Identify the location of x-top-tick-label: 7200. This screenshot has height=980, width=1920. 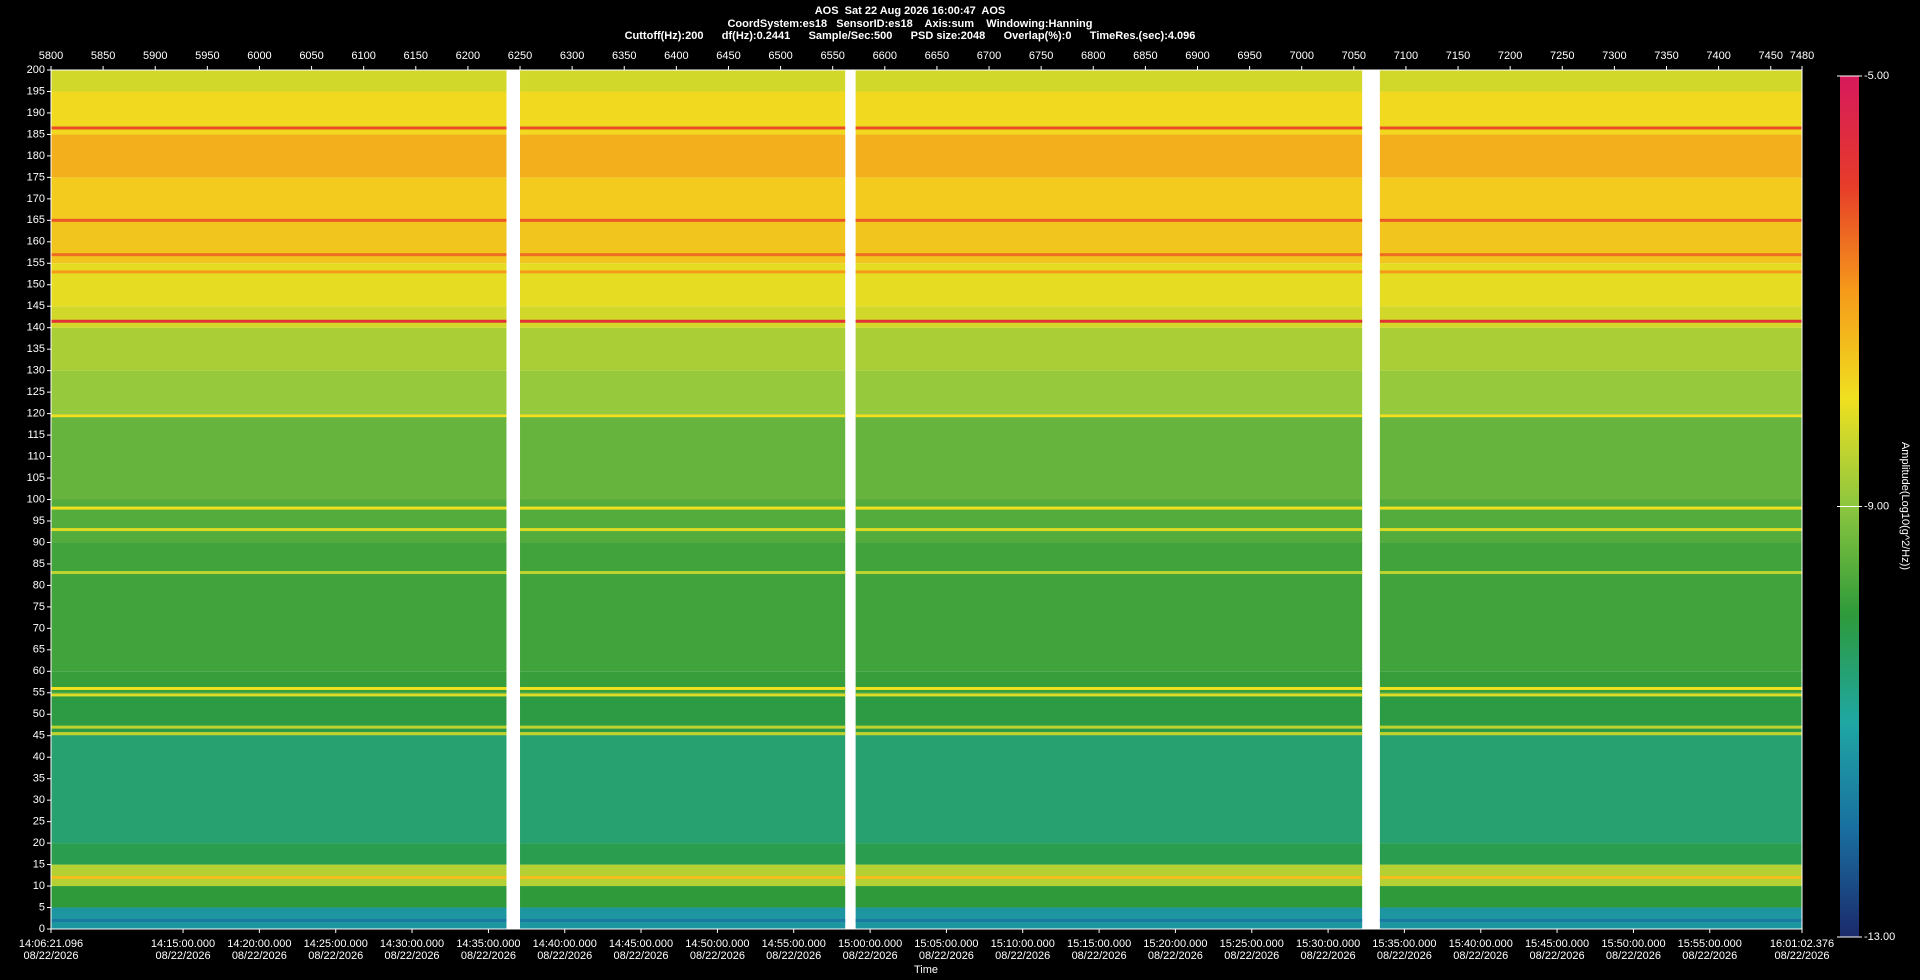
(1510, 56).